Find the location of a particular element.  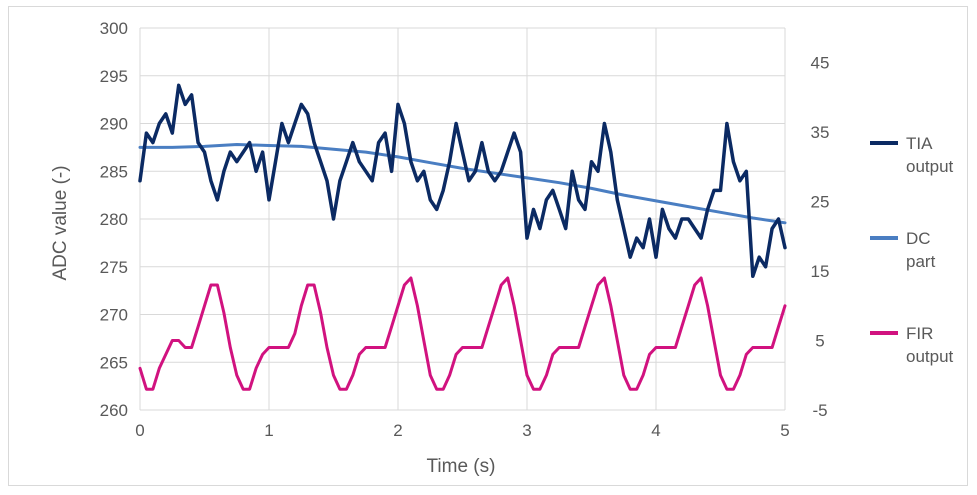

y2-tick-label-4: 35 is located at coordinates (820, 132).